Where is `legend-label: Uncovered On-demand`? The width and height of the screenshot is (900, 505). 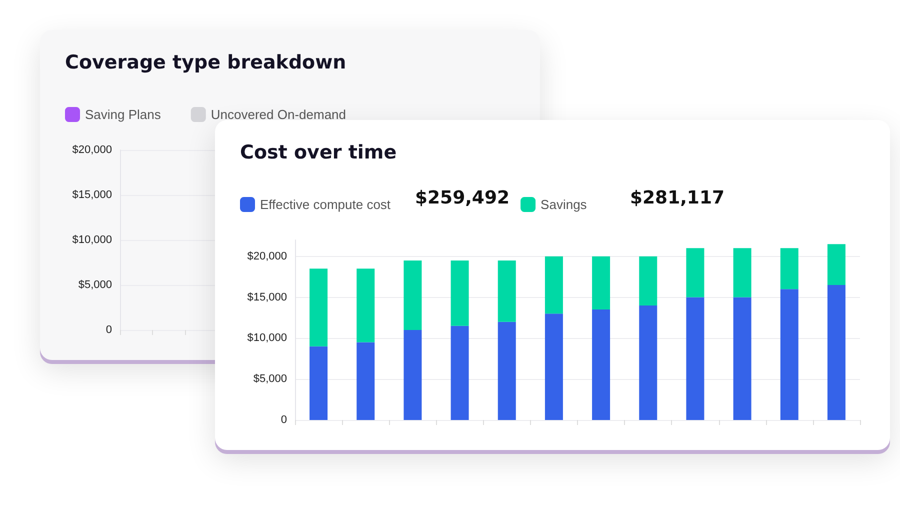
legend-label: Uncovered On-demand is located at coordinates (278, 114).